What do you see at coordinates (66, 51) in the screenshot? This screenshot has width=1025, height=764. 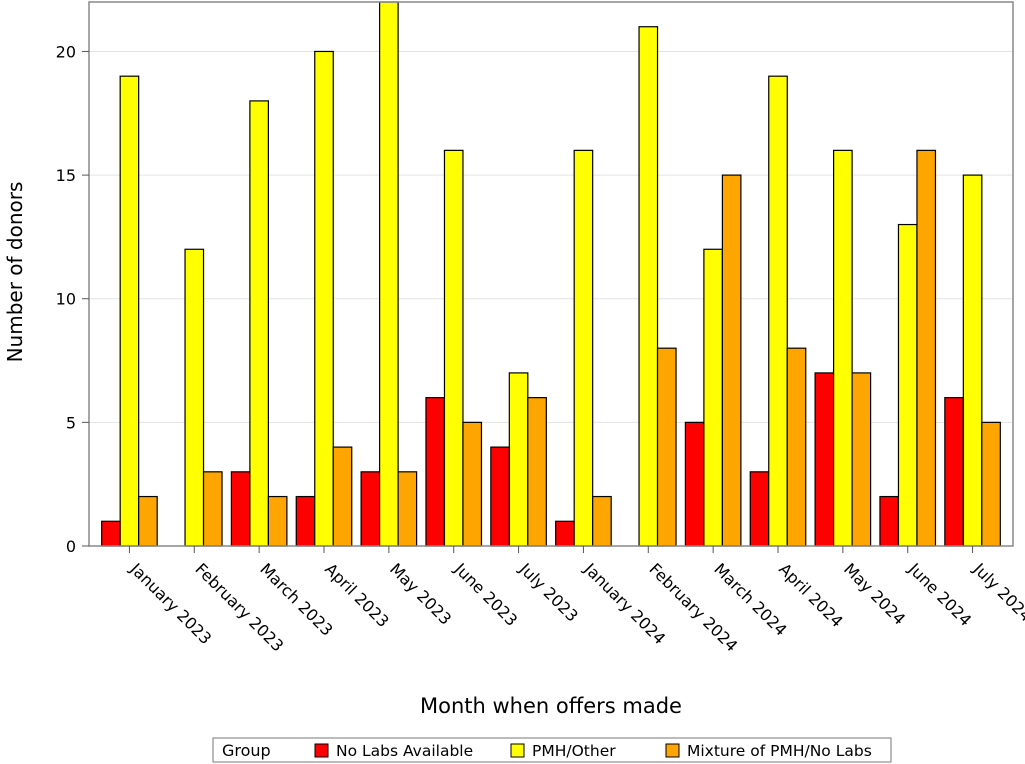 I see `y-tick-label: 20` at bounding box center [66, 51].